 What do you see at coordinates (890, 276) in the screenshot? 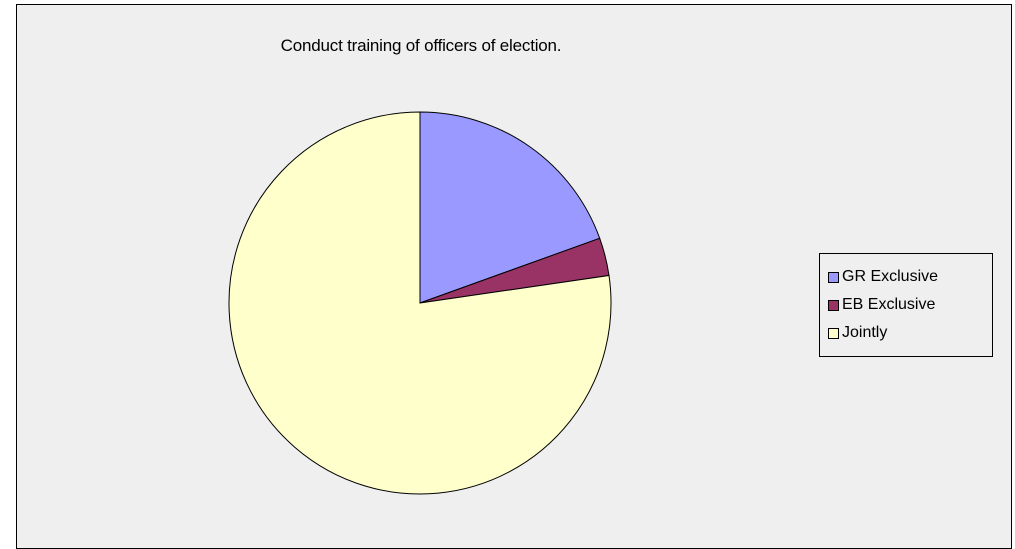
I see `legend-label-gr-exclusive: GR Exclusive` at bounding box center [890, 276].